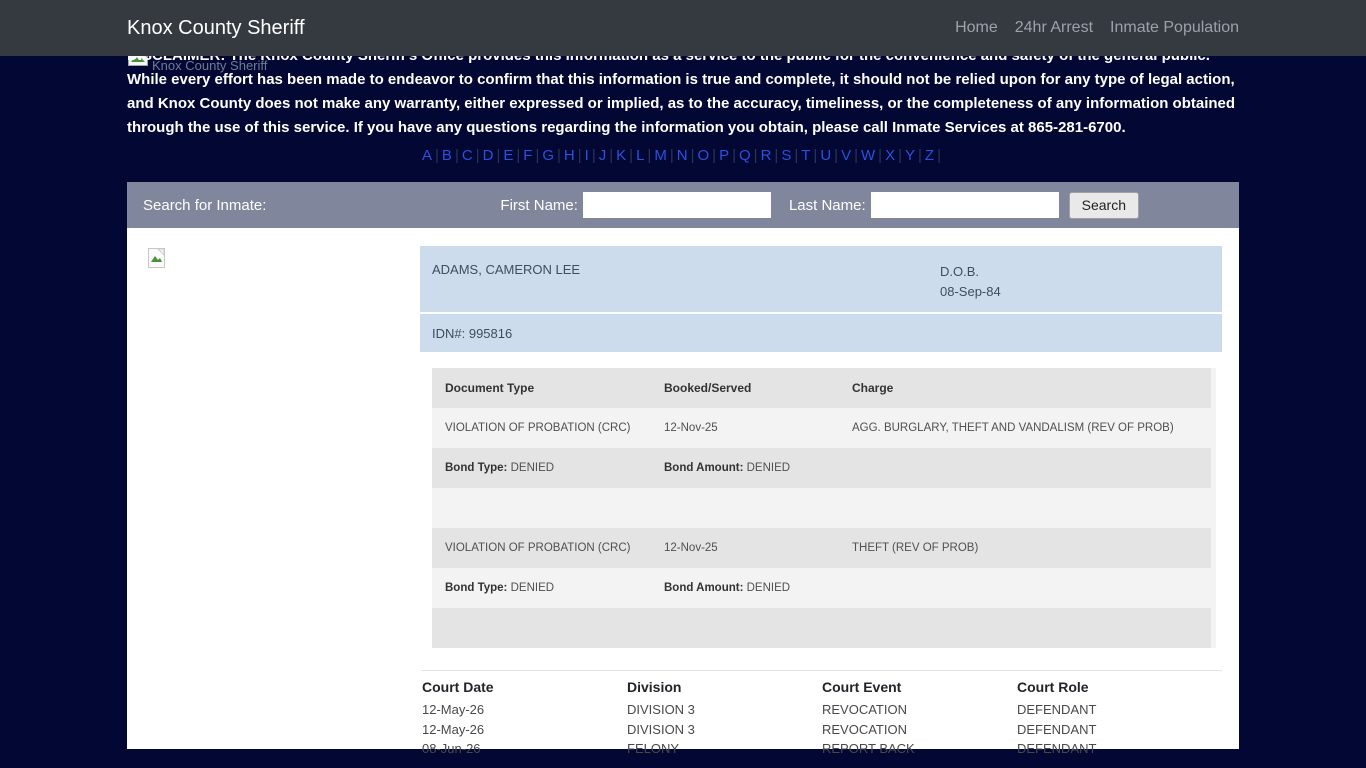 This screenshot has height=768, width=1366. I want to click on alpha-link-u: U, so click(826, 155).